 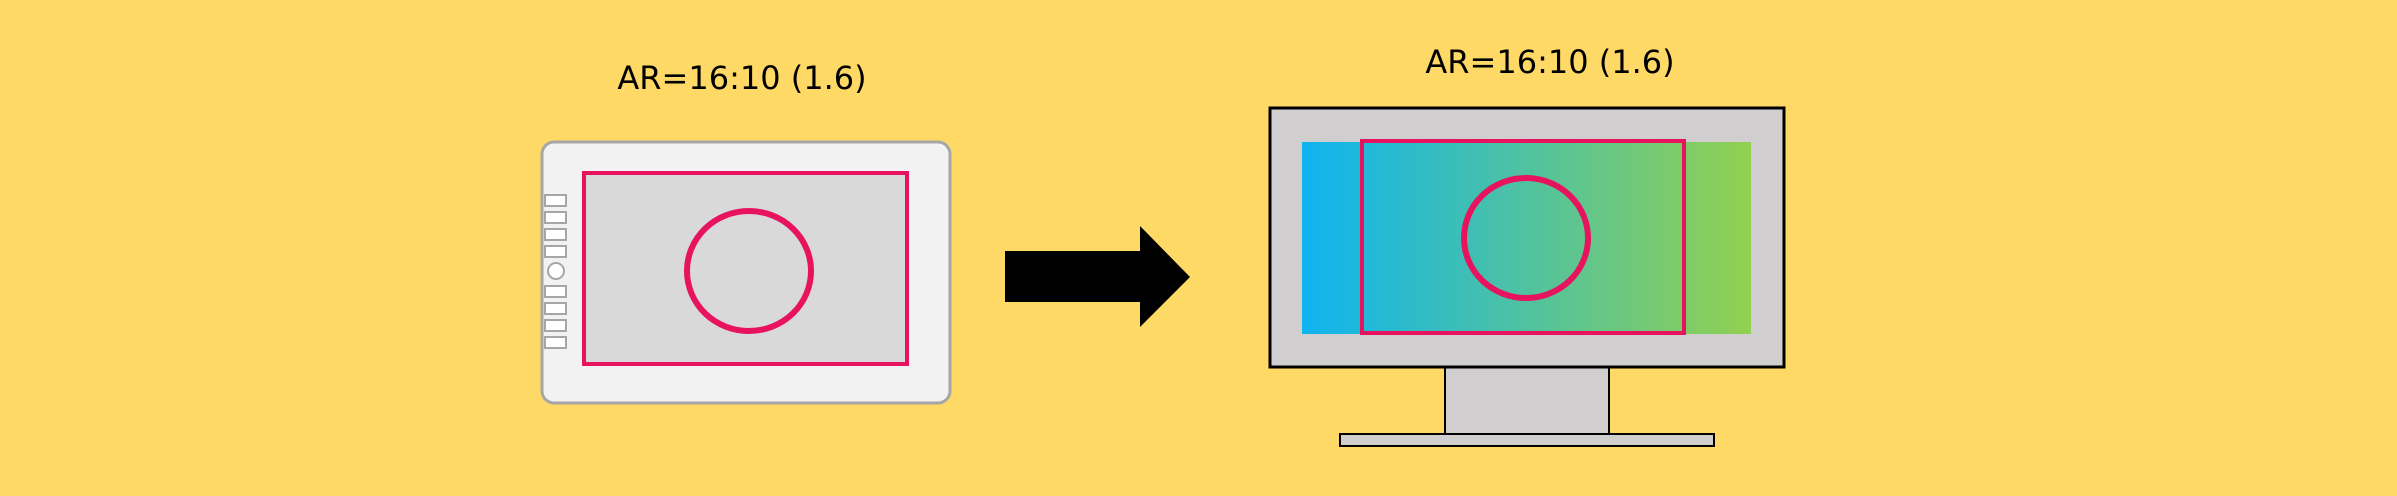 I want to click on tablet-express-keys, so click(x=555, y=271).